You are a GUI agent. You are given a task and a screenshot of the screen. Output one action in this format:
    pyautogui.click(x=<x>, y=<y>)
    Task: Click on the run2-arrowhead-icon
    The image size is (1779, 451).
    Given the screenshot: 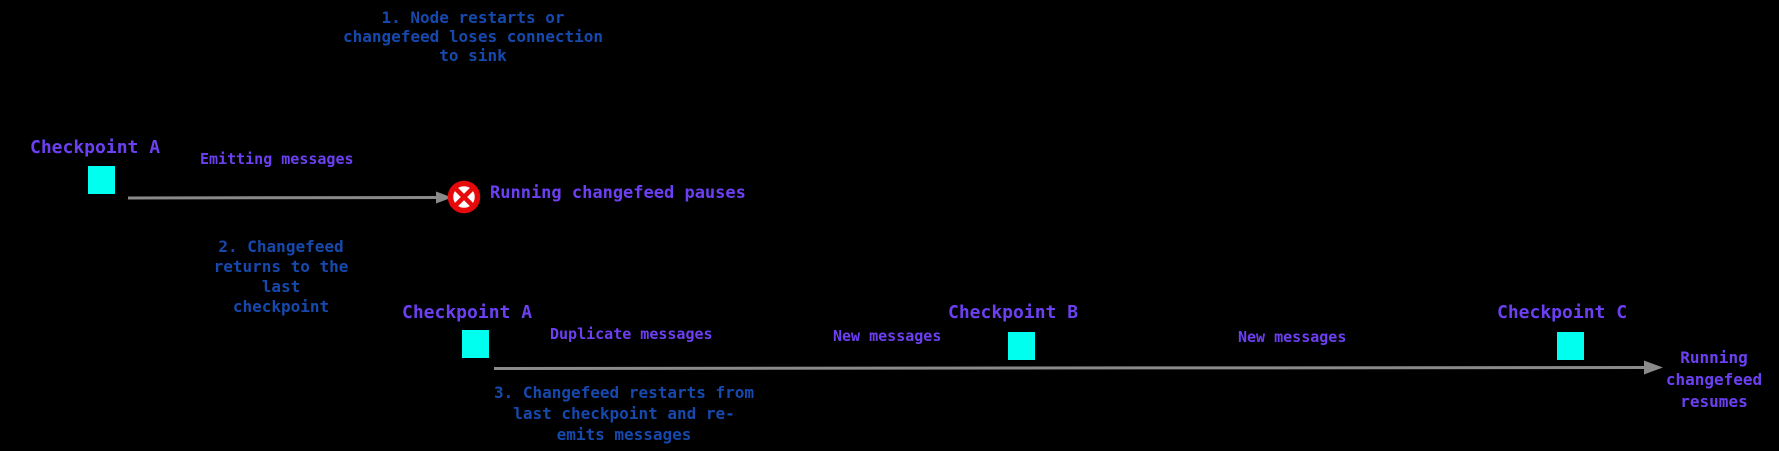 What is the action you would take?
    pyautogui.click(x=1653, y=367)
    